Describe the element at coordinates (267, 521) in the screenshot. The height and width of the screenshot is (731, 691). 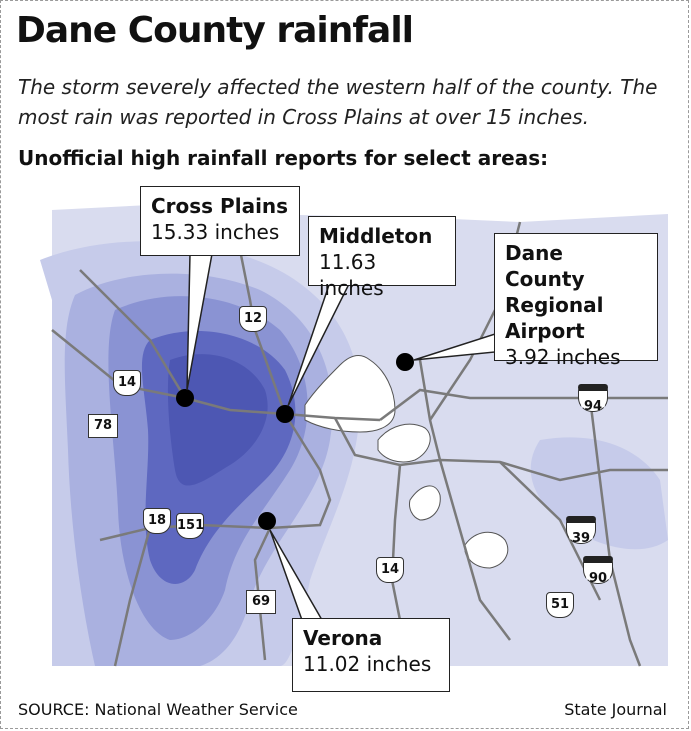
I see `verona-marker` at that location.